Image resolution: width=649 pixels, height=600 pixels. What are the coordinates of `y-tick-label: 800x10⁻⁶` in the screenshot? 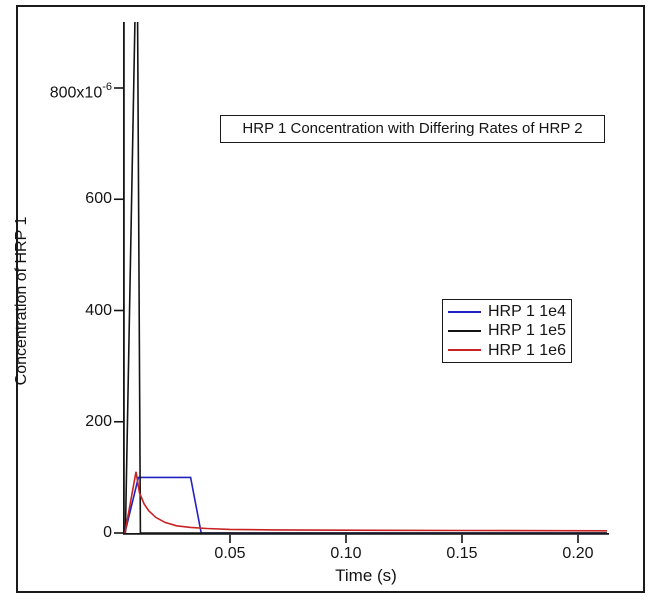 It's located at (80, 91).